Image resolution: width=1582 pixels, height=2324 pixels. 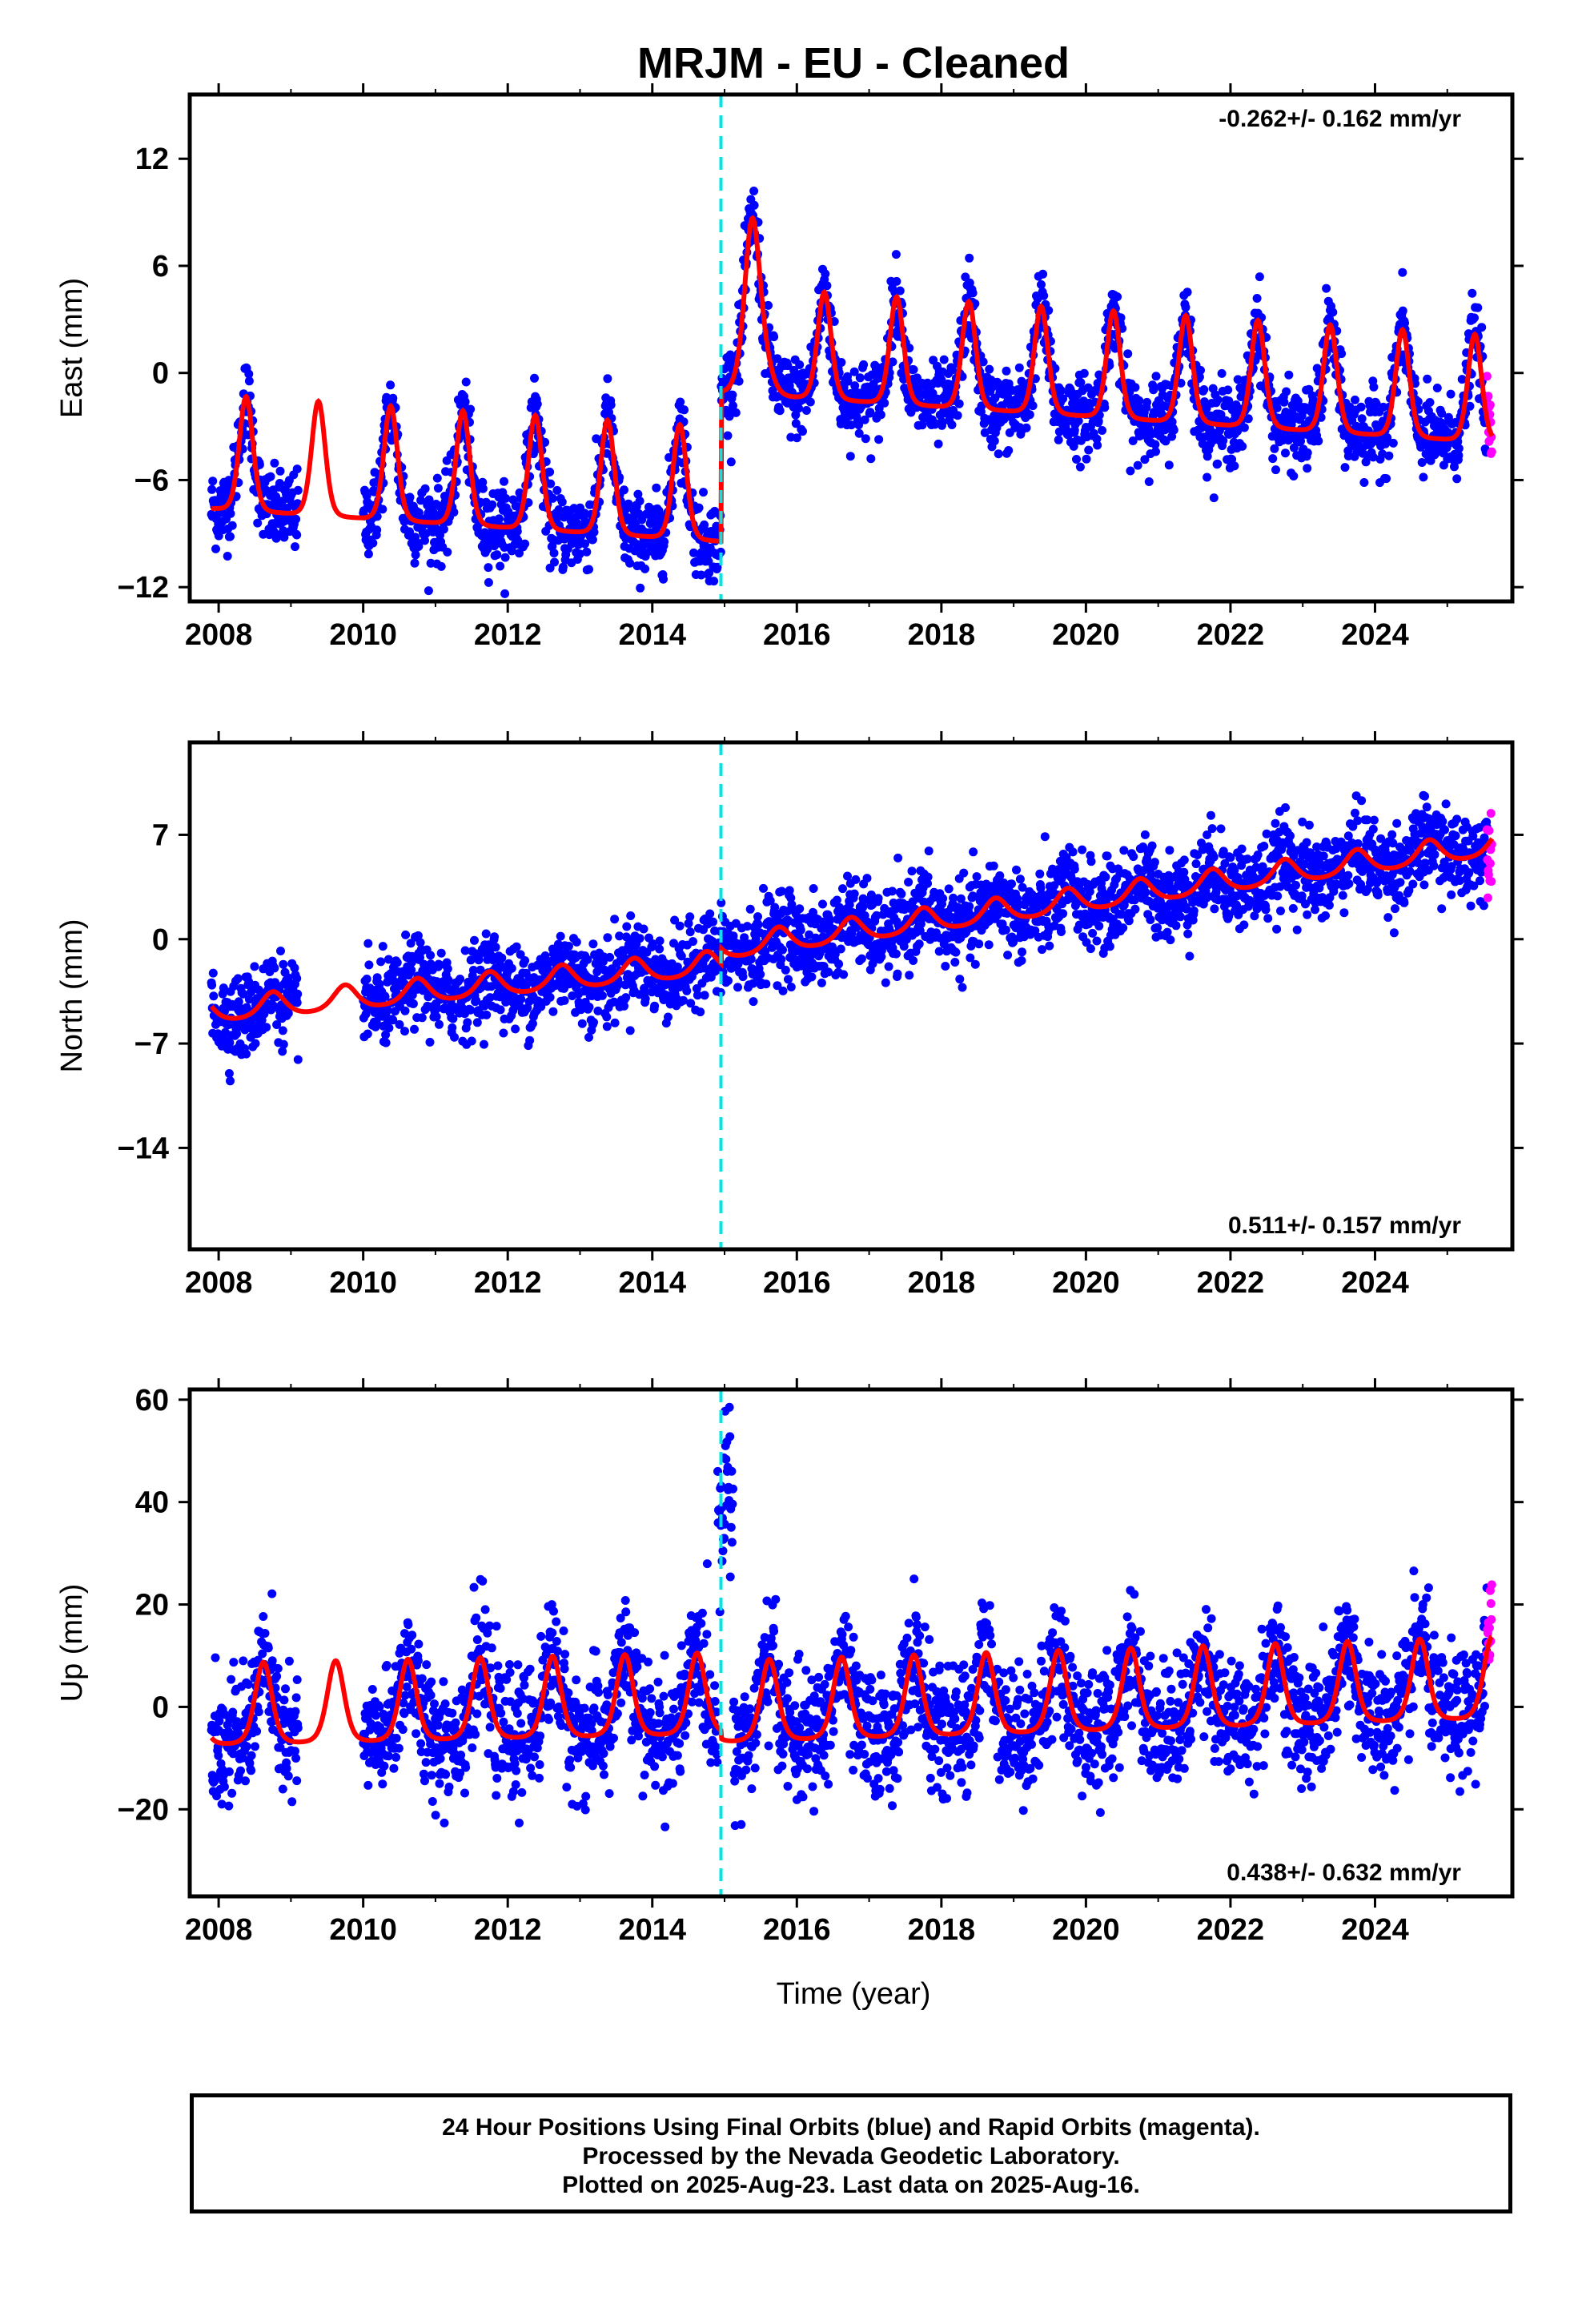 What do you see at coordinates (363, 635) in the screenshot?
I see `x-tick-label: 2010` at bounding box center [363, 635].